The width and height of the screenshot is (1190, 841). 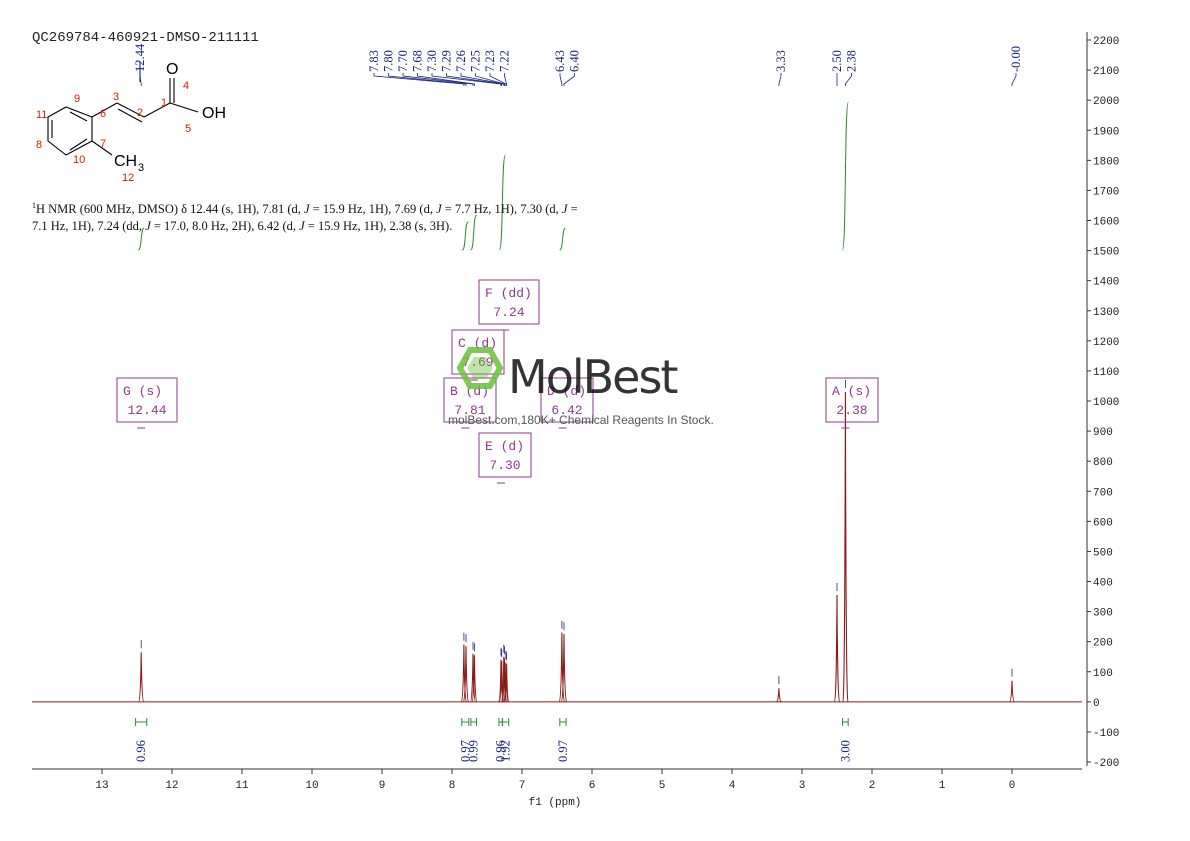 I want to click on y-tick-label: -200, so click(x=1106, y=764).